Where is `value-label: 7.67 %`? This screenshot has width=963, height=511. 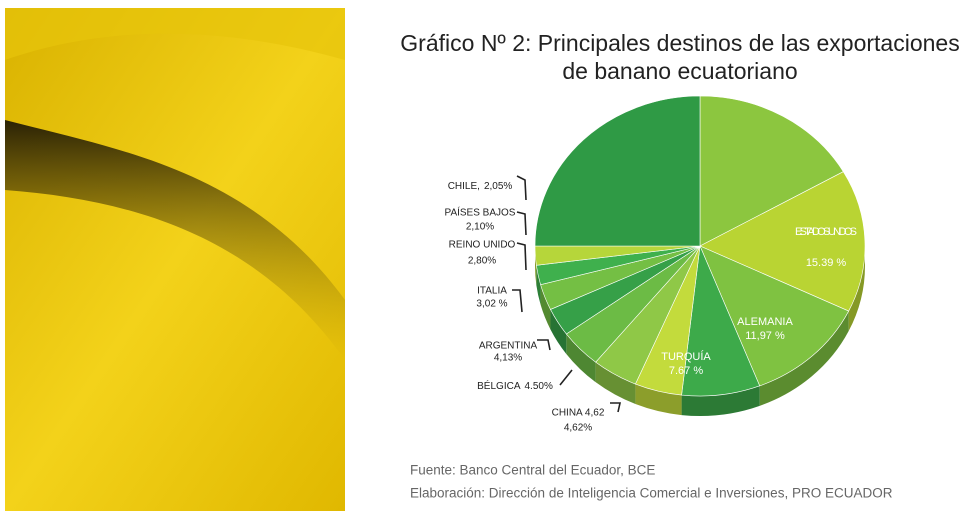
value-label: 7.67 % is located at coordinates (686, 371).